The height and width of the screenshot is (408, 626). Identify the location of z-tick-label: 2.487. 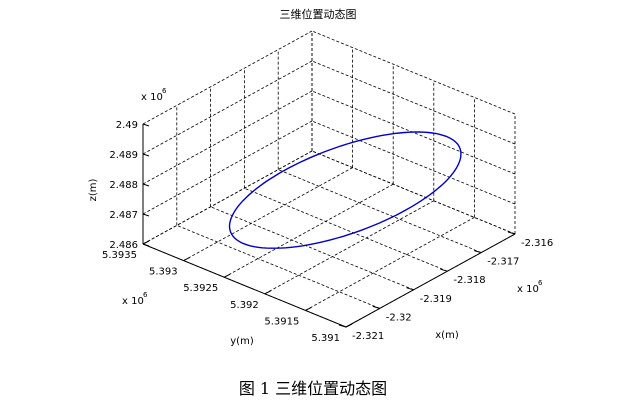
(123, 215).